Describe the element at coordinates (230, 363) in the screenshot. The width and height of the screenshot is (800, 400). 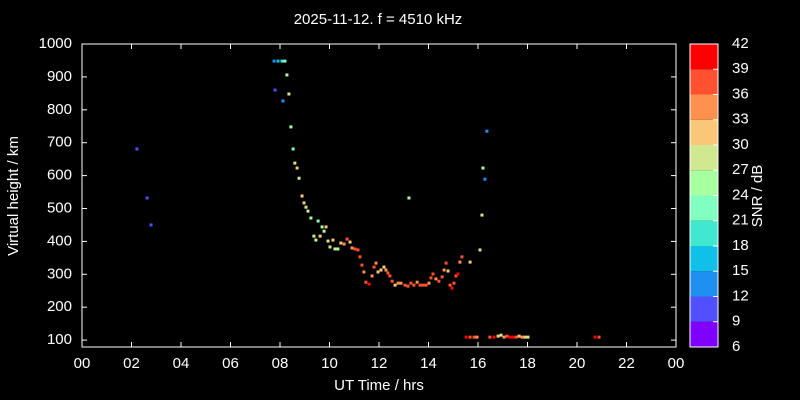
I see `x-tick-label: 06` at that location.